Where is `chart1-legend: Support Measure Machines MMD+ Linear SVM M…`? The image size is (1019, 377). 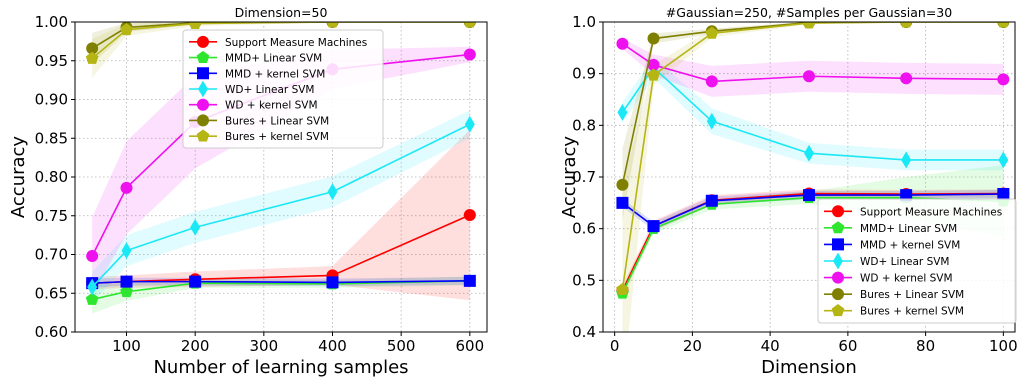
chart1-legend: Support Measure Machines MMD+ Linear SVM M… is located at coordinates (283, 89).